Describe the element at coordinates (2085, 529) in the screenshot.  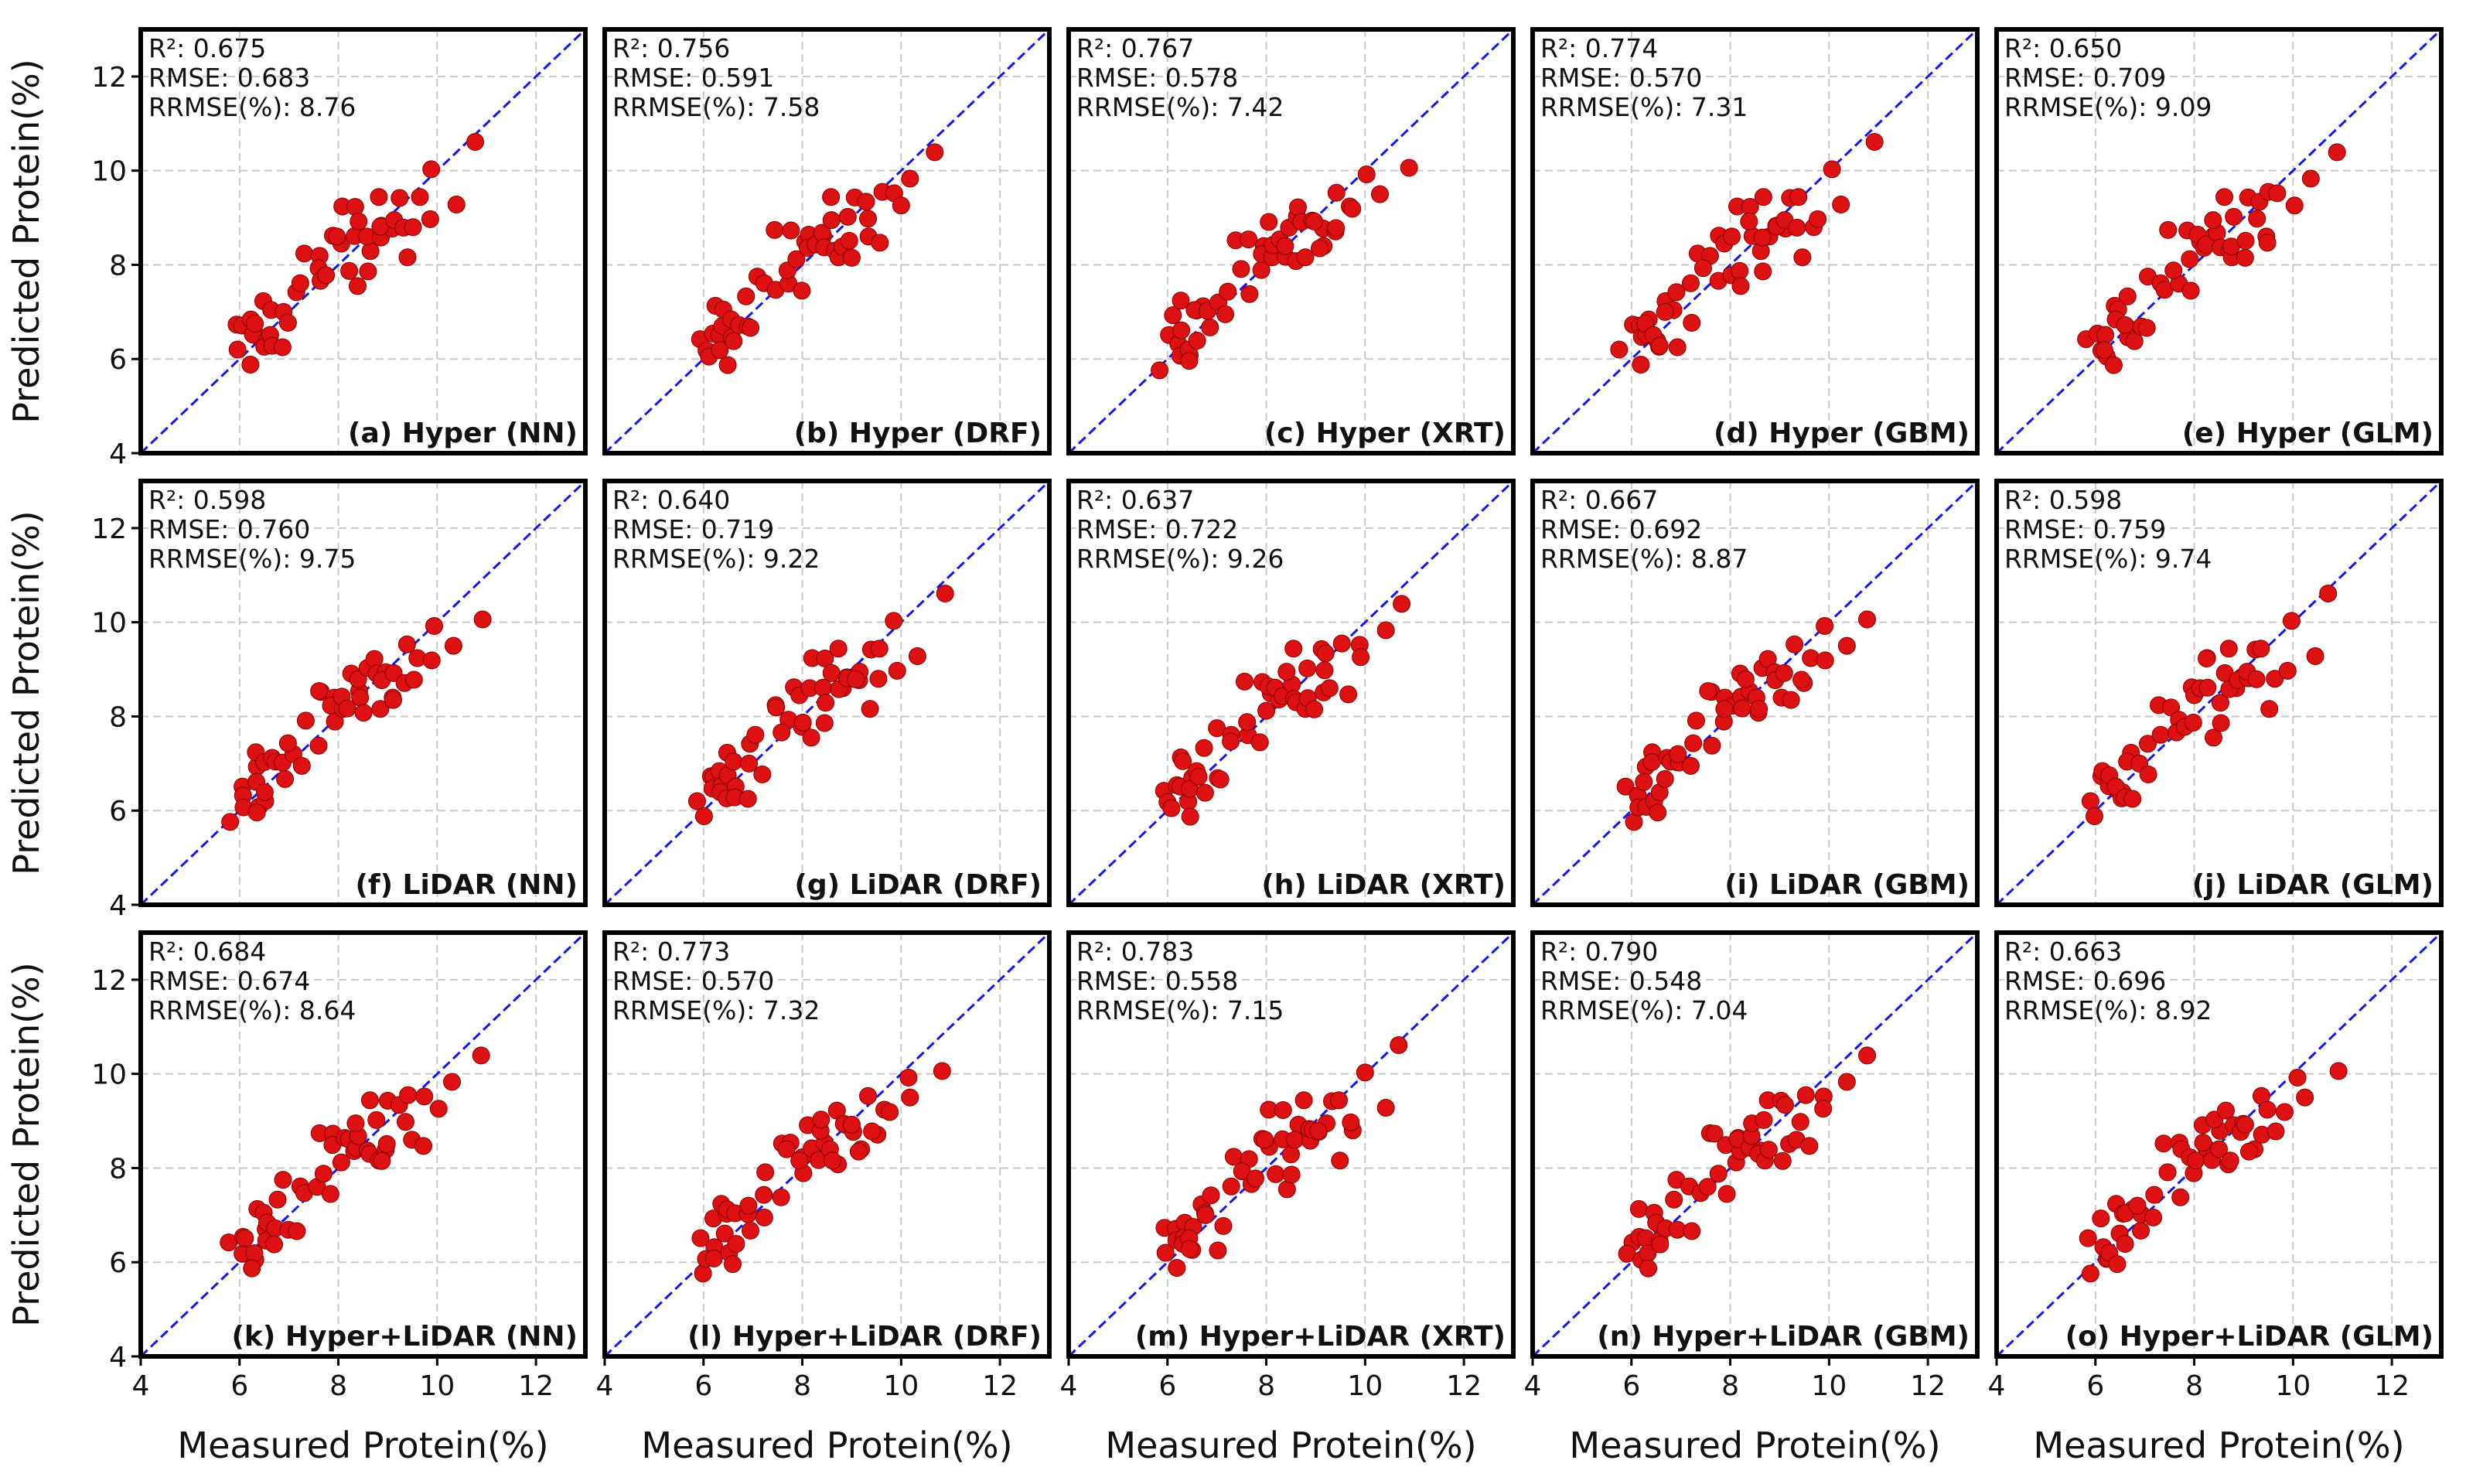
I see `stat-rmse: RMSE: 0.759` at that location.